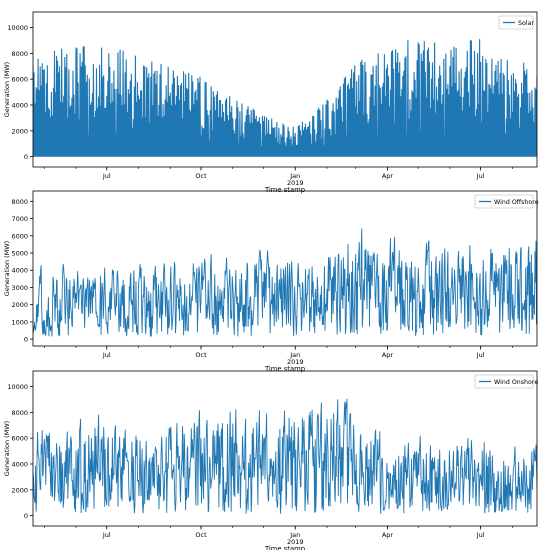 This screenshot has height=550, width=548. What do you see at coordinates (19, 219) in the screenshot?
I see `y-tick-label: 7000` at bounding box center [19, 219].